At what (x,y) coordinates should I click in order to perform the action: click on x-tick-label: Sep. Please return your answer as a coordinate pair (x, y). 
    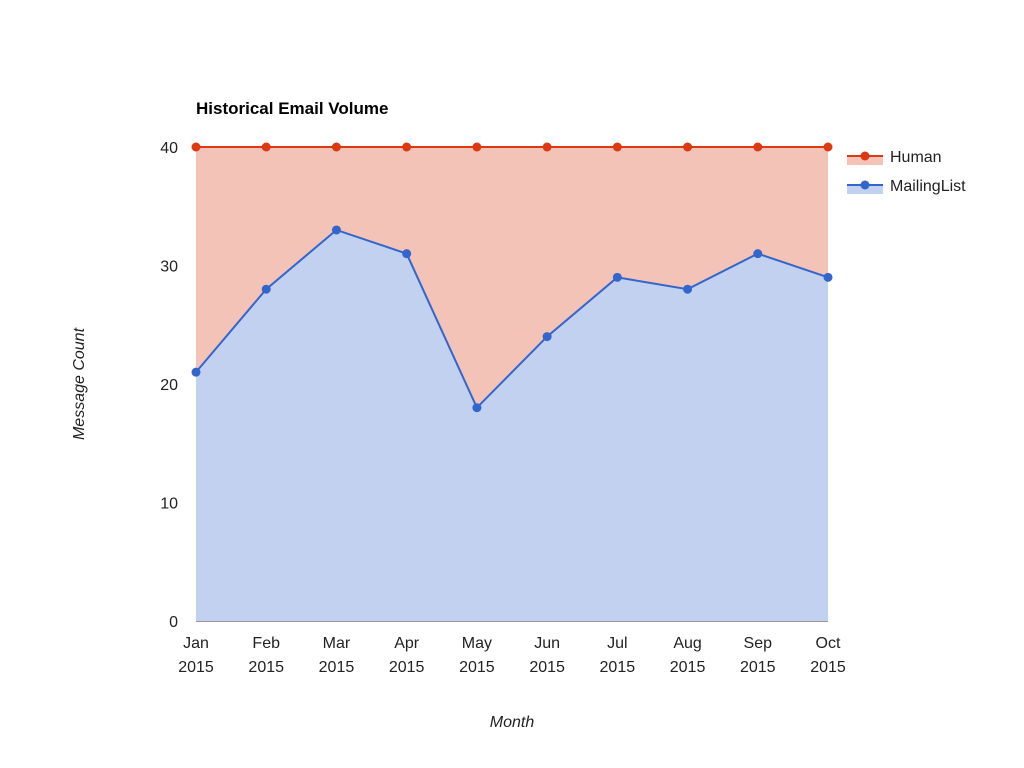
    Looking at the image, I should click on (758, 643).